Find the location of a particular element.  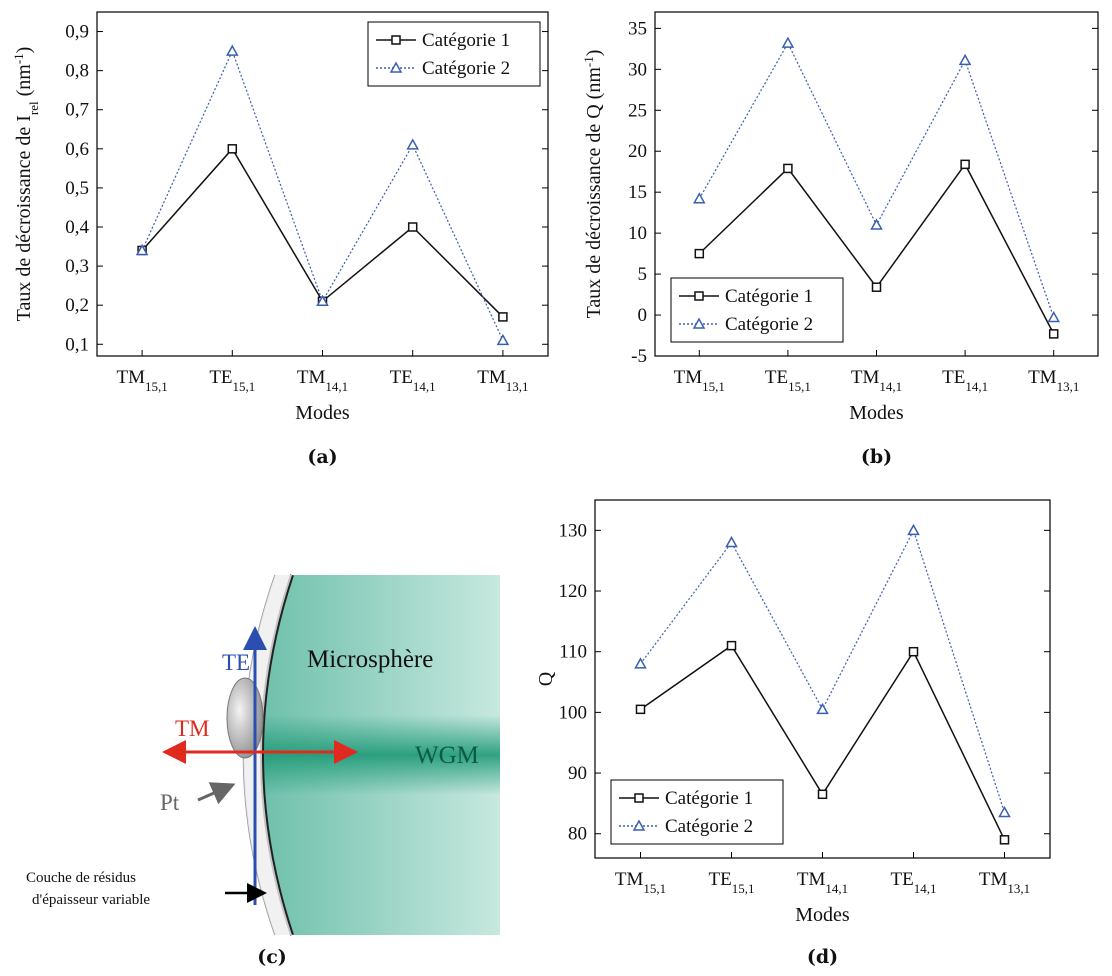

y-tick-label: 0,6 is located at coordinates (77, 149).